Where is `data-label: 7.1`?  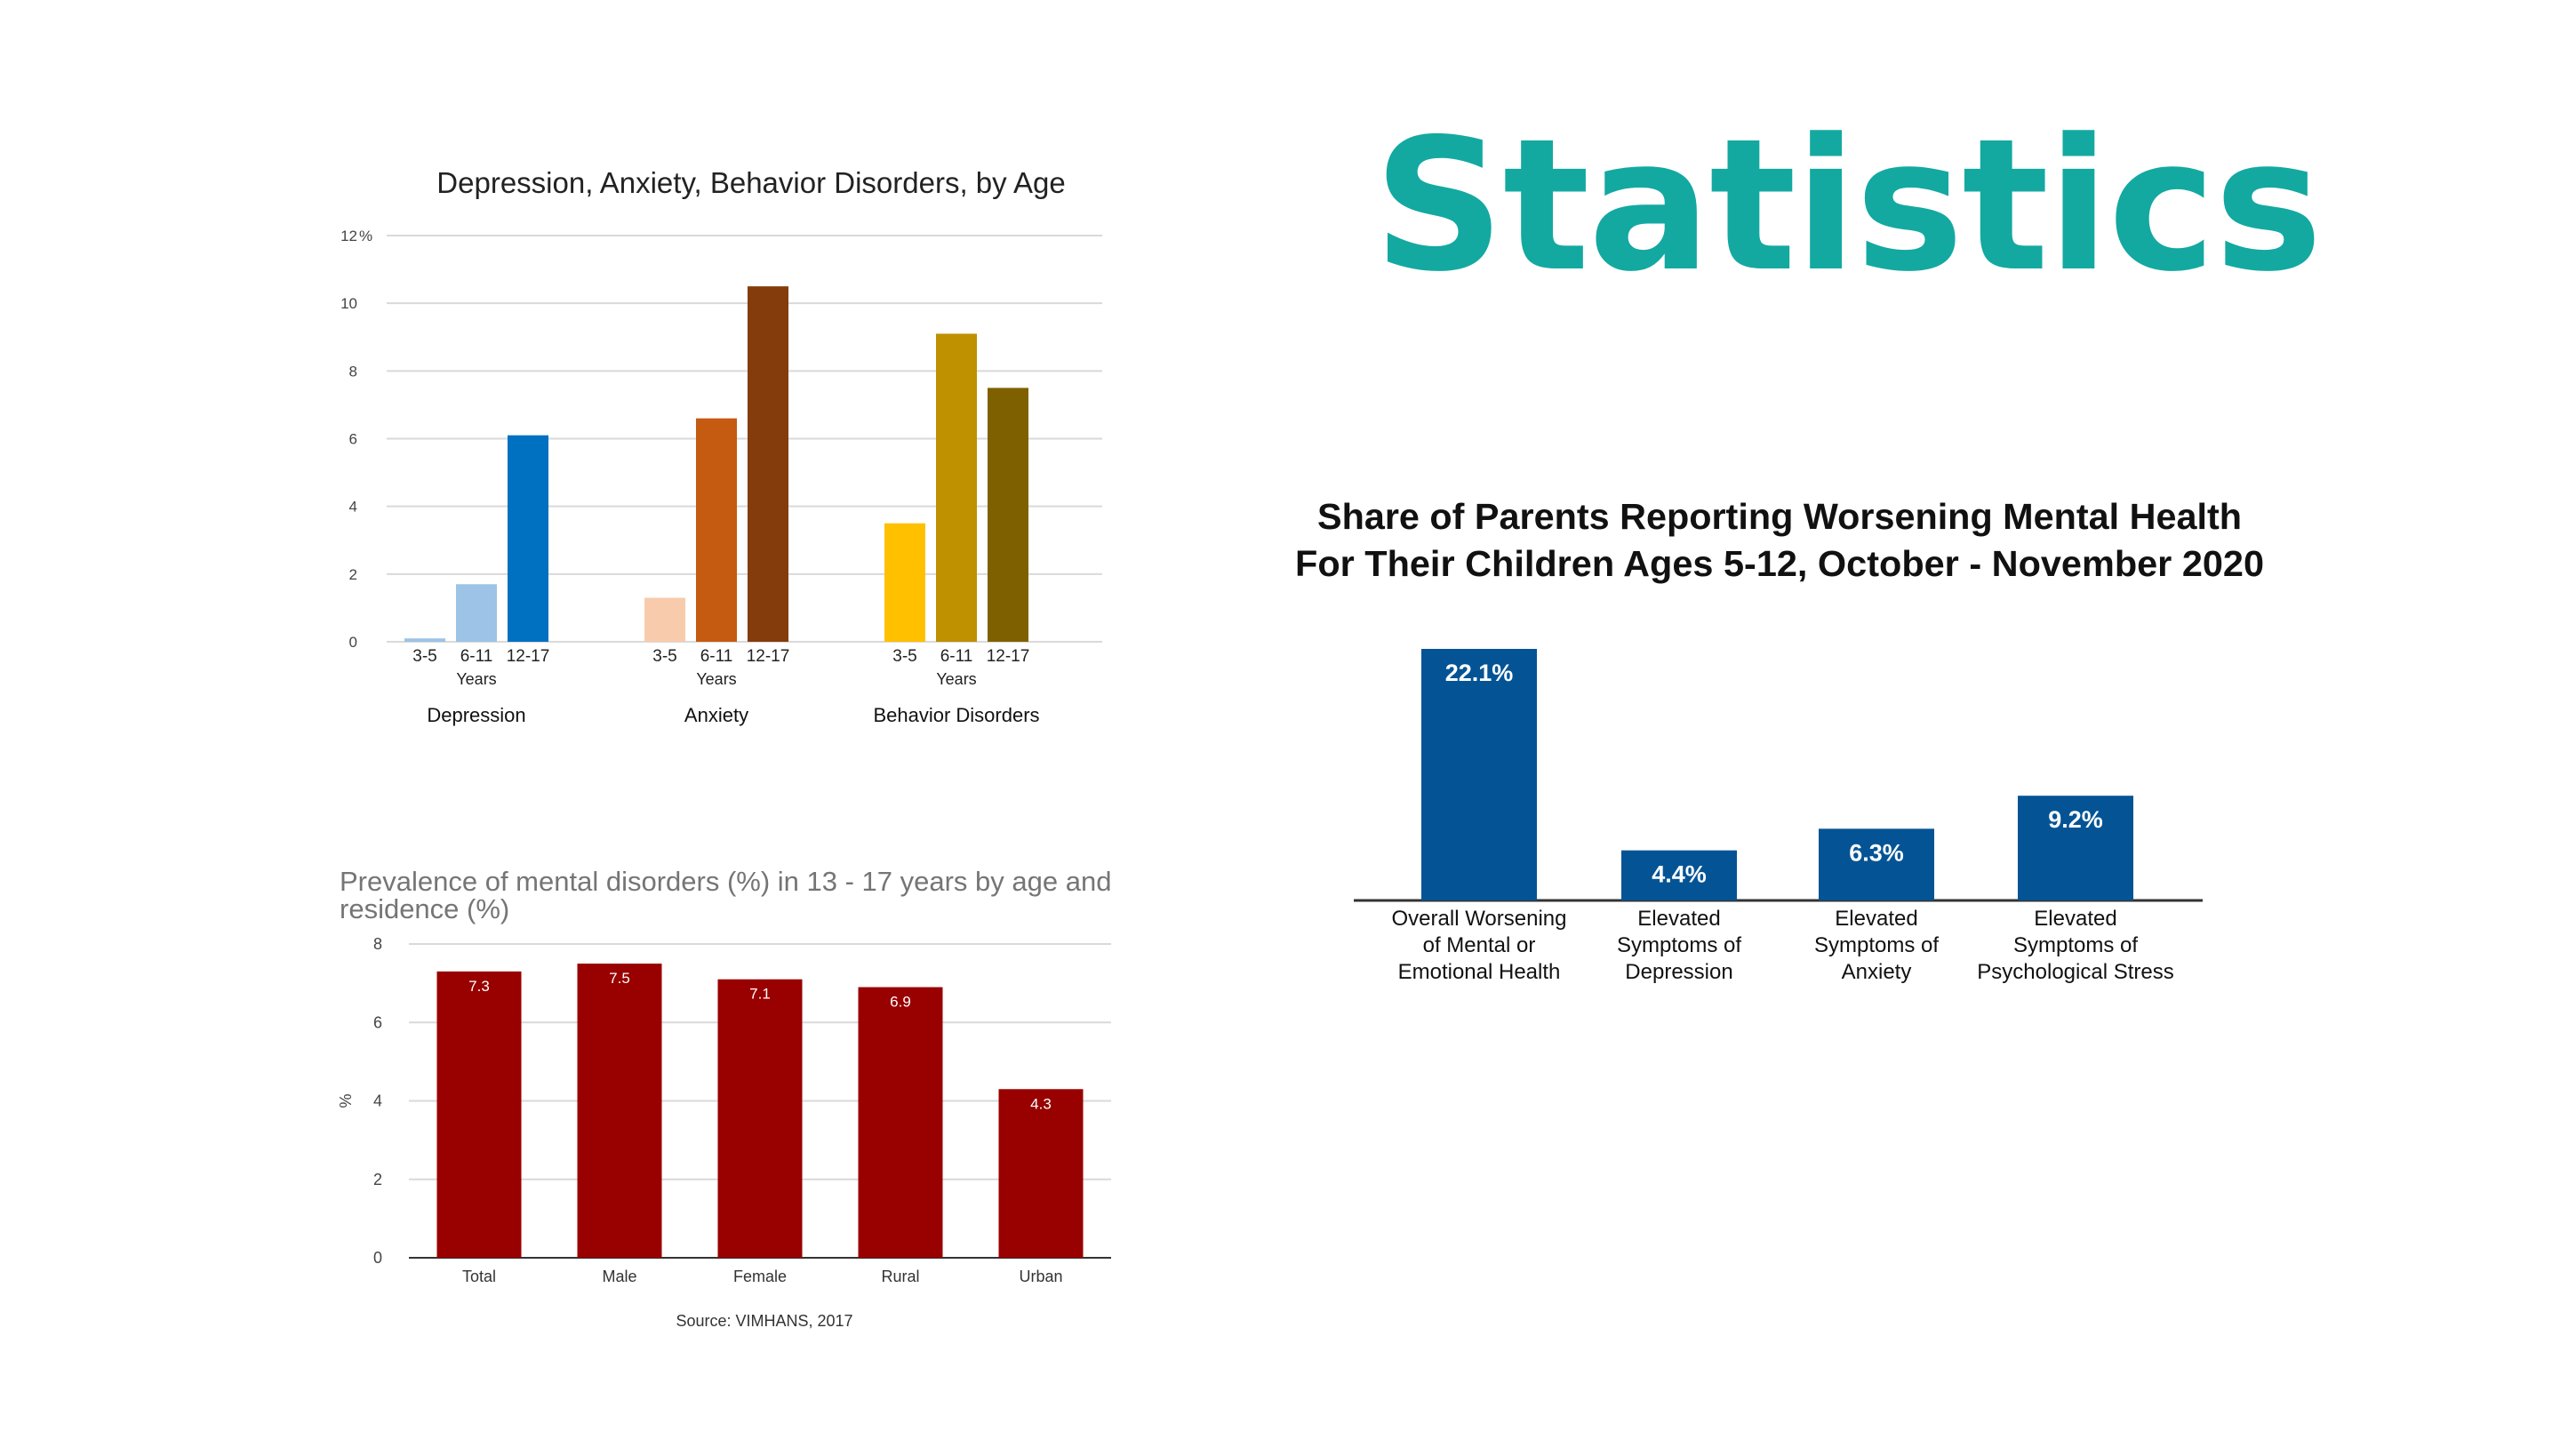 data-label: 7.1 is located at coordinates (760, 994).